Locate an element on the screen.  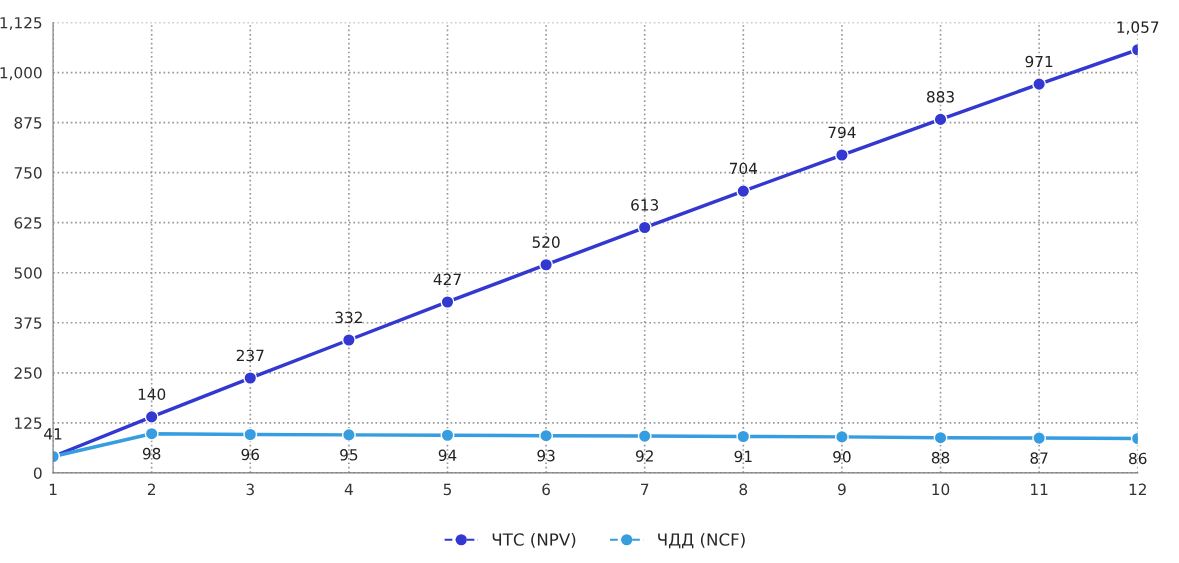
x-tick-label: 4 is located at coordinates (348, 489).